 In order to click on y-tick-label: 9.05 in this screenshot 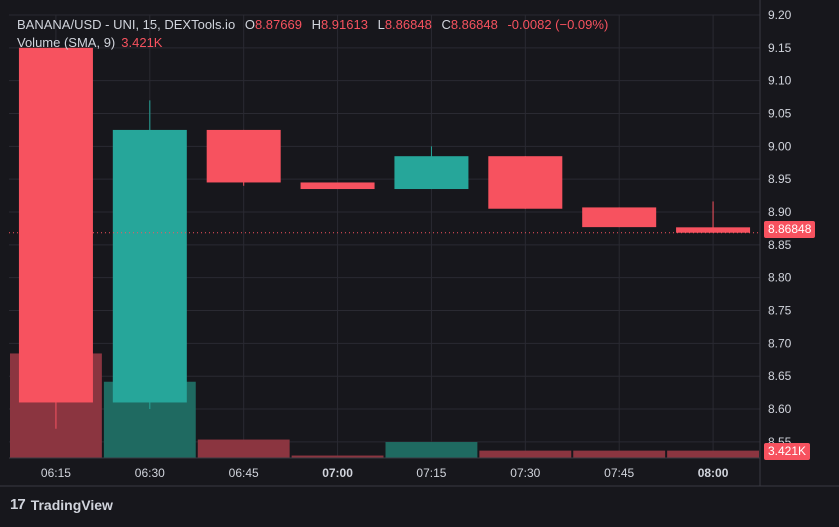, I will do `click(780, 114)`.